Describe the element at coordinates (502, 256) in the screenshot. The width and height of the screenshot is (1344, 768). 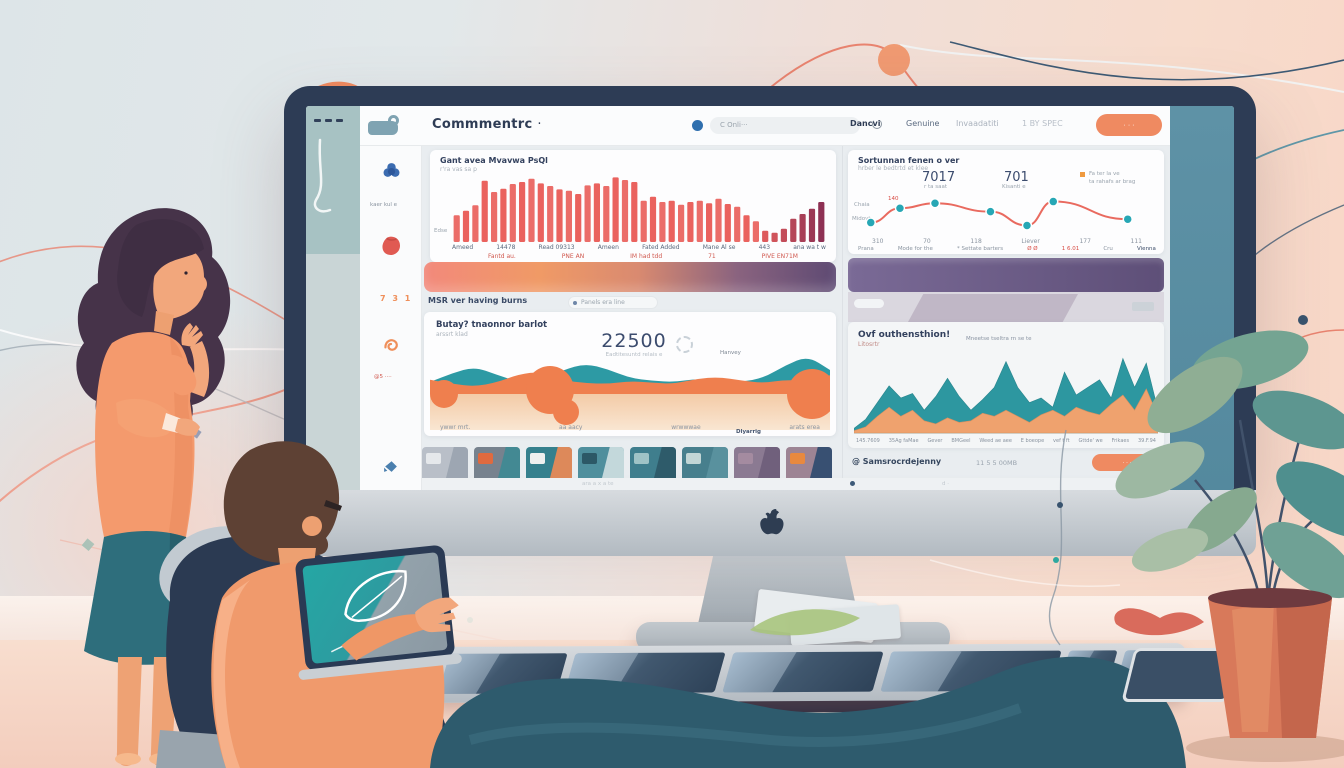
I see `tick-label: Fantd au.` at that location.